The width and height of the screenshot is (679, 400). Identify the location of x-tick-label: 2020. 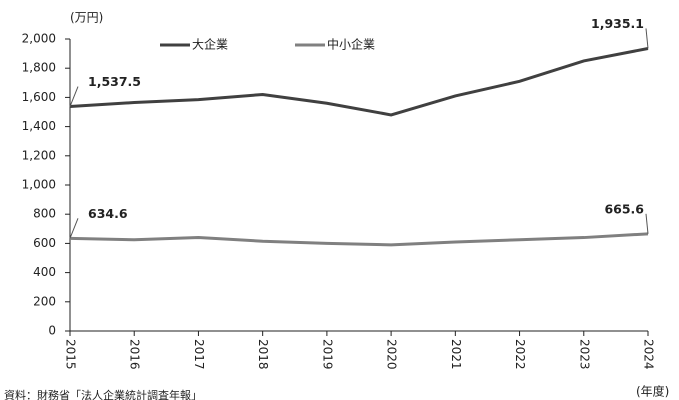
(392, 354).